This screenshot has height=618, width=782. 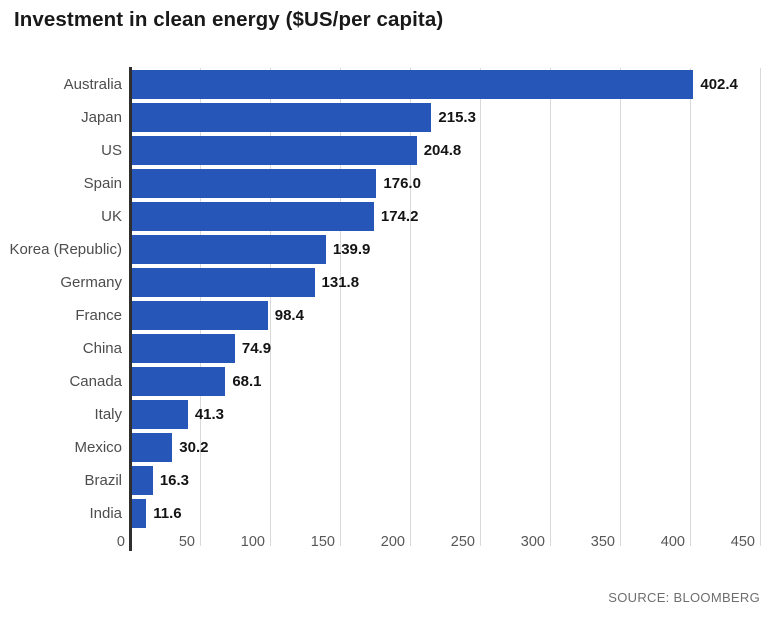 I want to click on bar-row: 204.8, so click(x=450, y=150).